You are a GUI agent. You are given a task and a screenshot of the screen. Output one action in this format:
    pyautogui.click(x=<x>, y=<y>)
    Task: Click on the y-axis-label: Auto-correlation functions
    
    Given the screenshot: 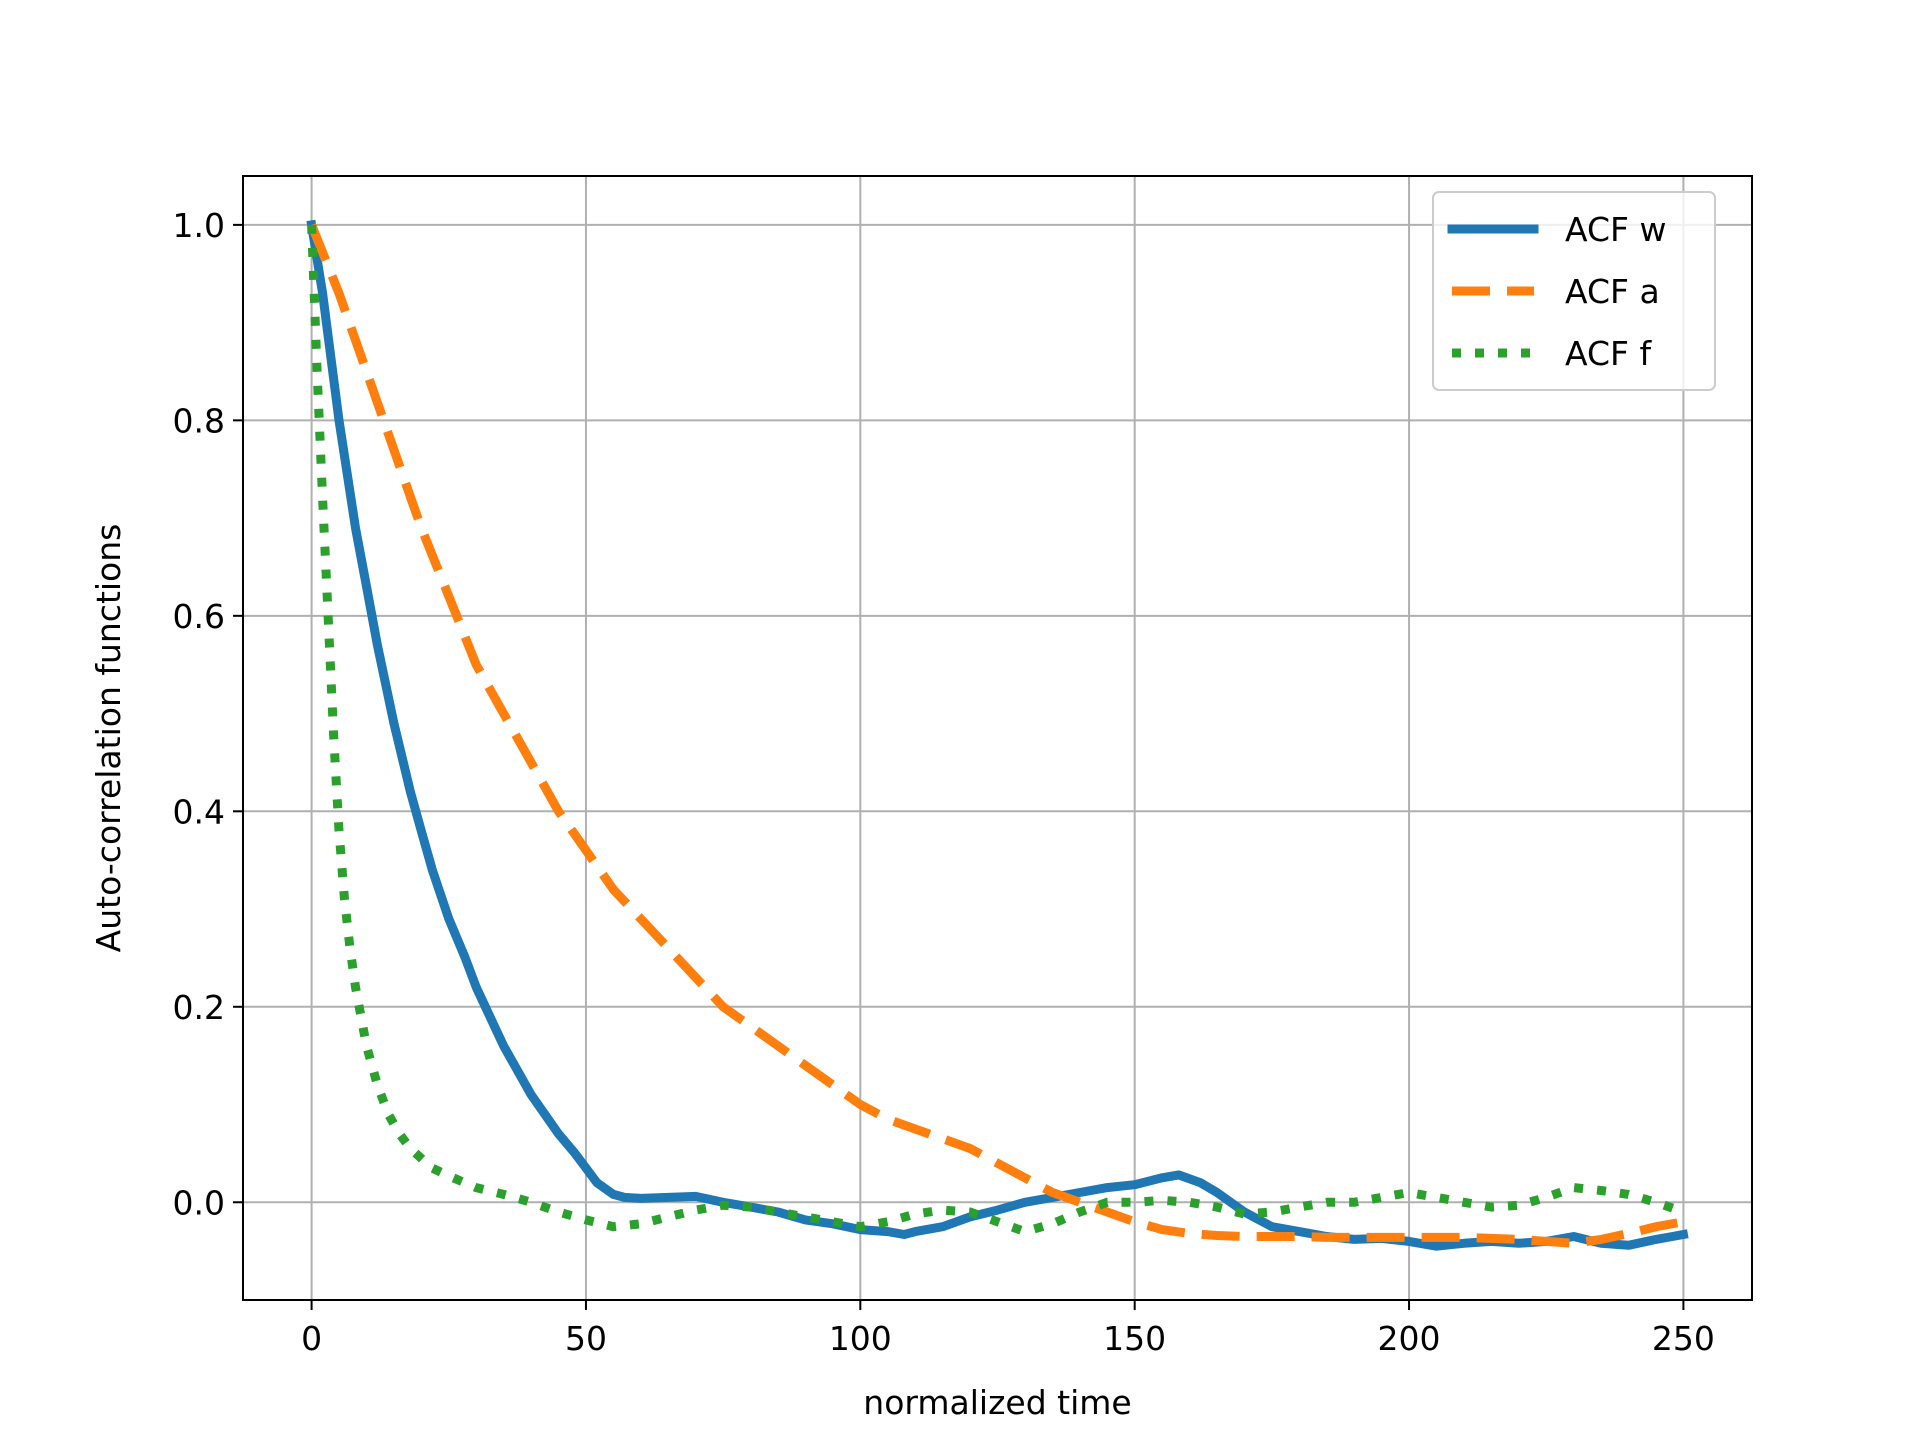 What is the action you would take?
    pyautogui.click(x=108, y=738)
    